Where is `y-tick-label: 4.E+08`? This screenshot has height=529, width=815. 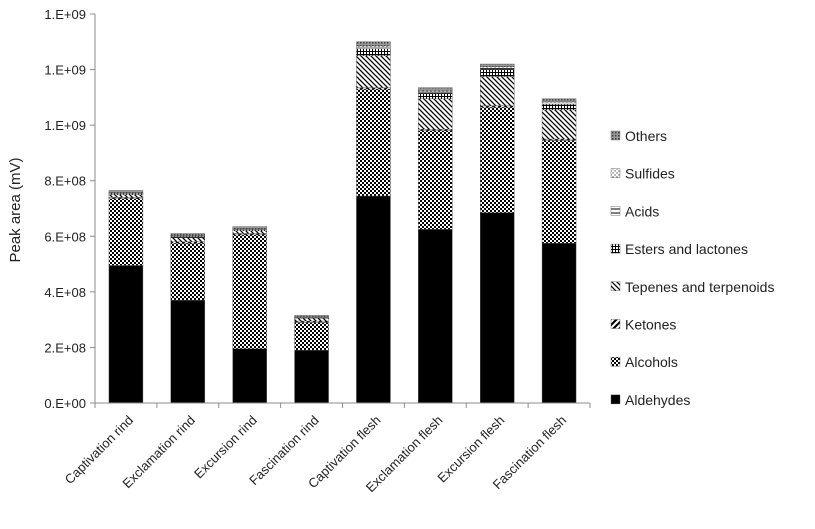 y-tick-label: 4.E+08 is located at coordinates (65, 292).